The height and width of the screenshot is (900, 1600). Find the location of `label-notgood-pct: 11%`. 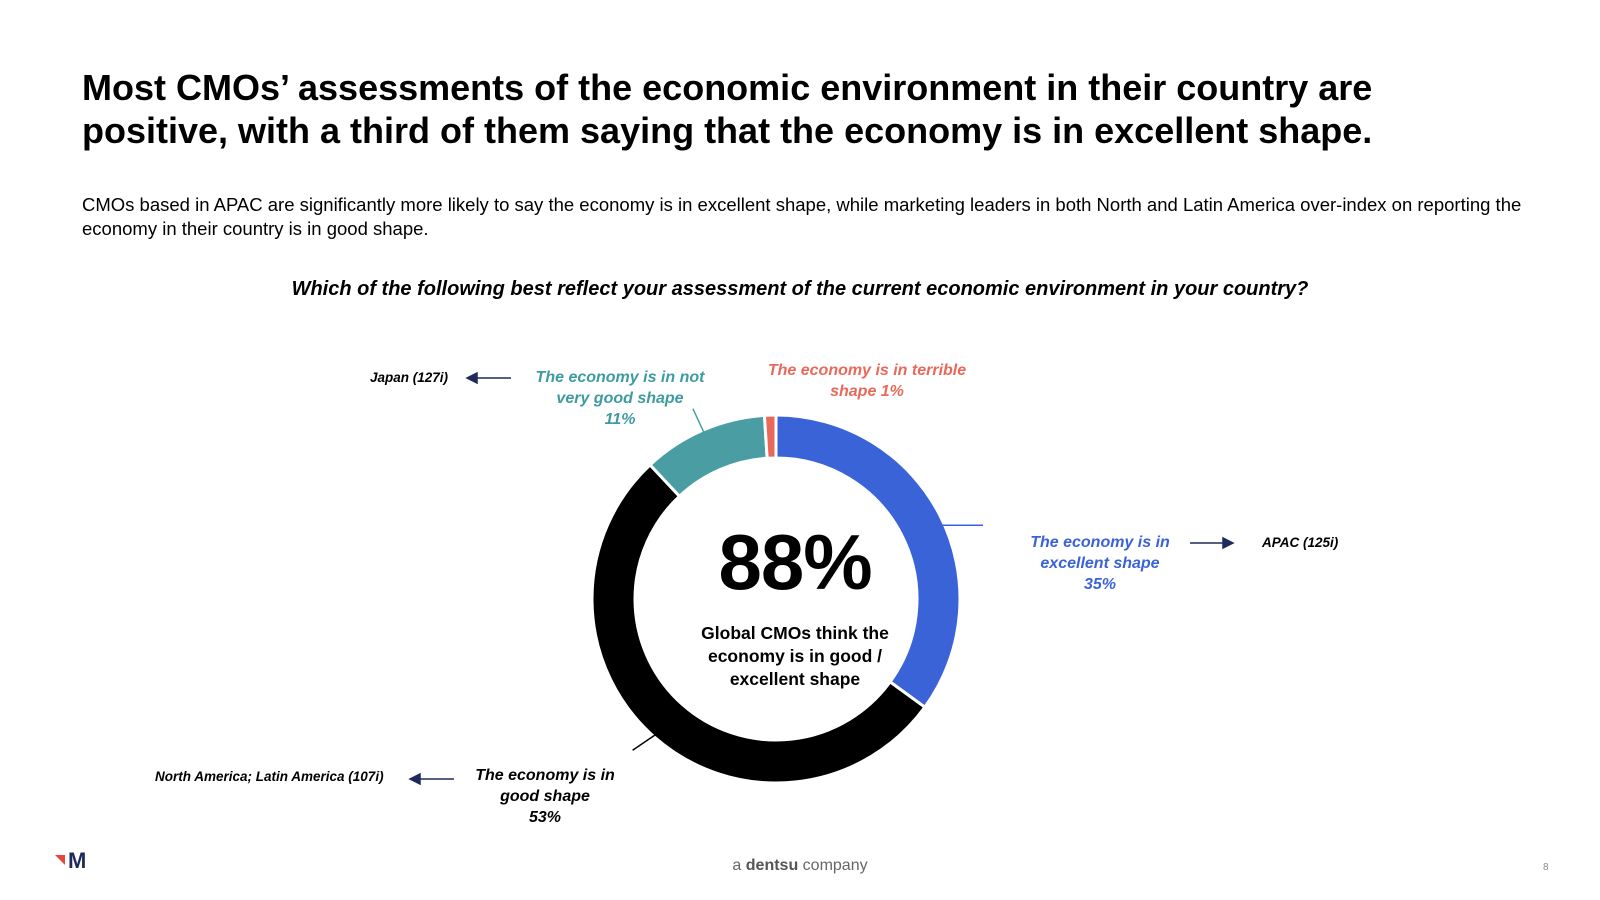

label-notgood-pct: 11% is located at coordinates (620, 419).